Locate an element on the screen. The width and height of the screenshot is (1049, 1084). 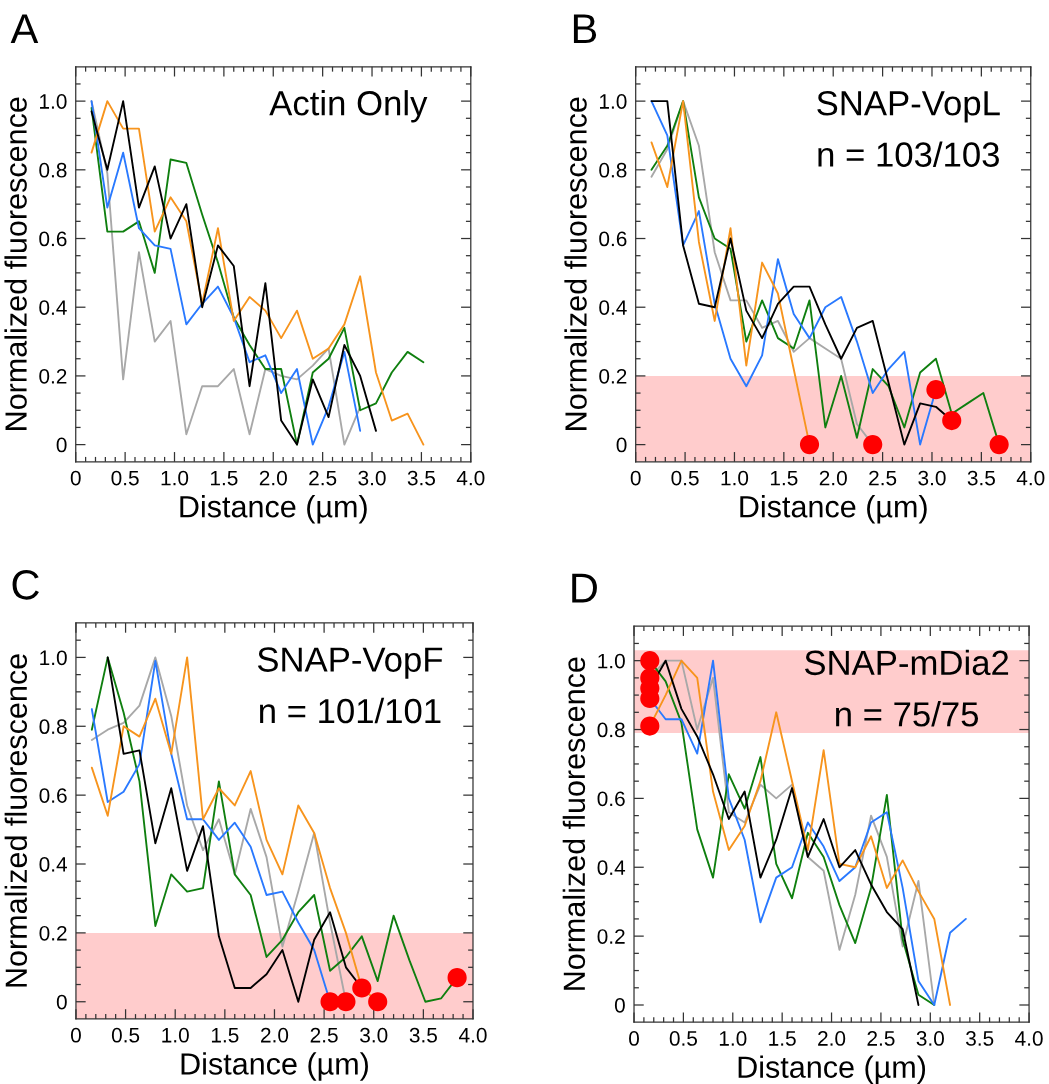
chart-title: C is located at coordinates (25, 585).